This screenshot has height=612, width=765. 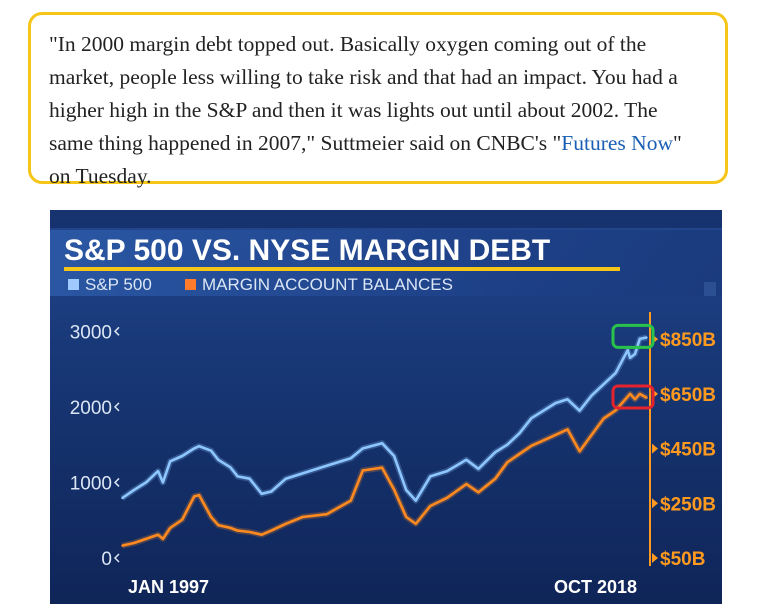 What do you see at coordinates (688, 450) in the screenshot?
I see `right-tick-label: $450B` at bounding box center [688, 450].